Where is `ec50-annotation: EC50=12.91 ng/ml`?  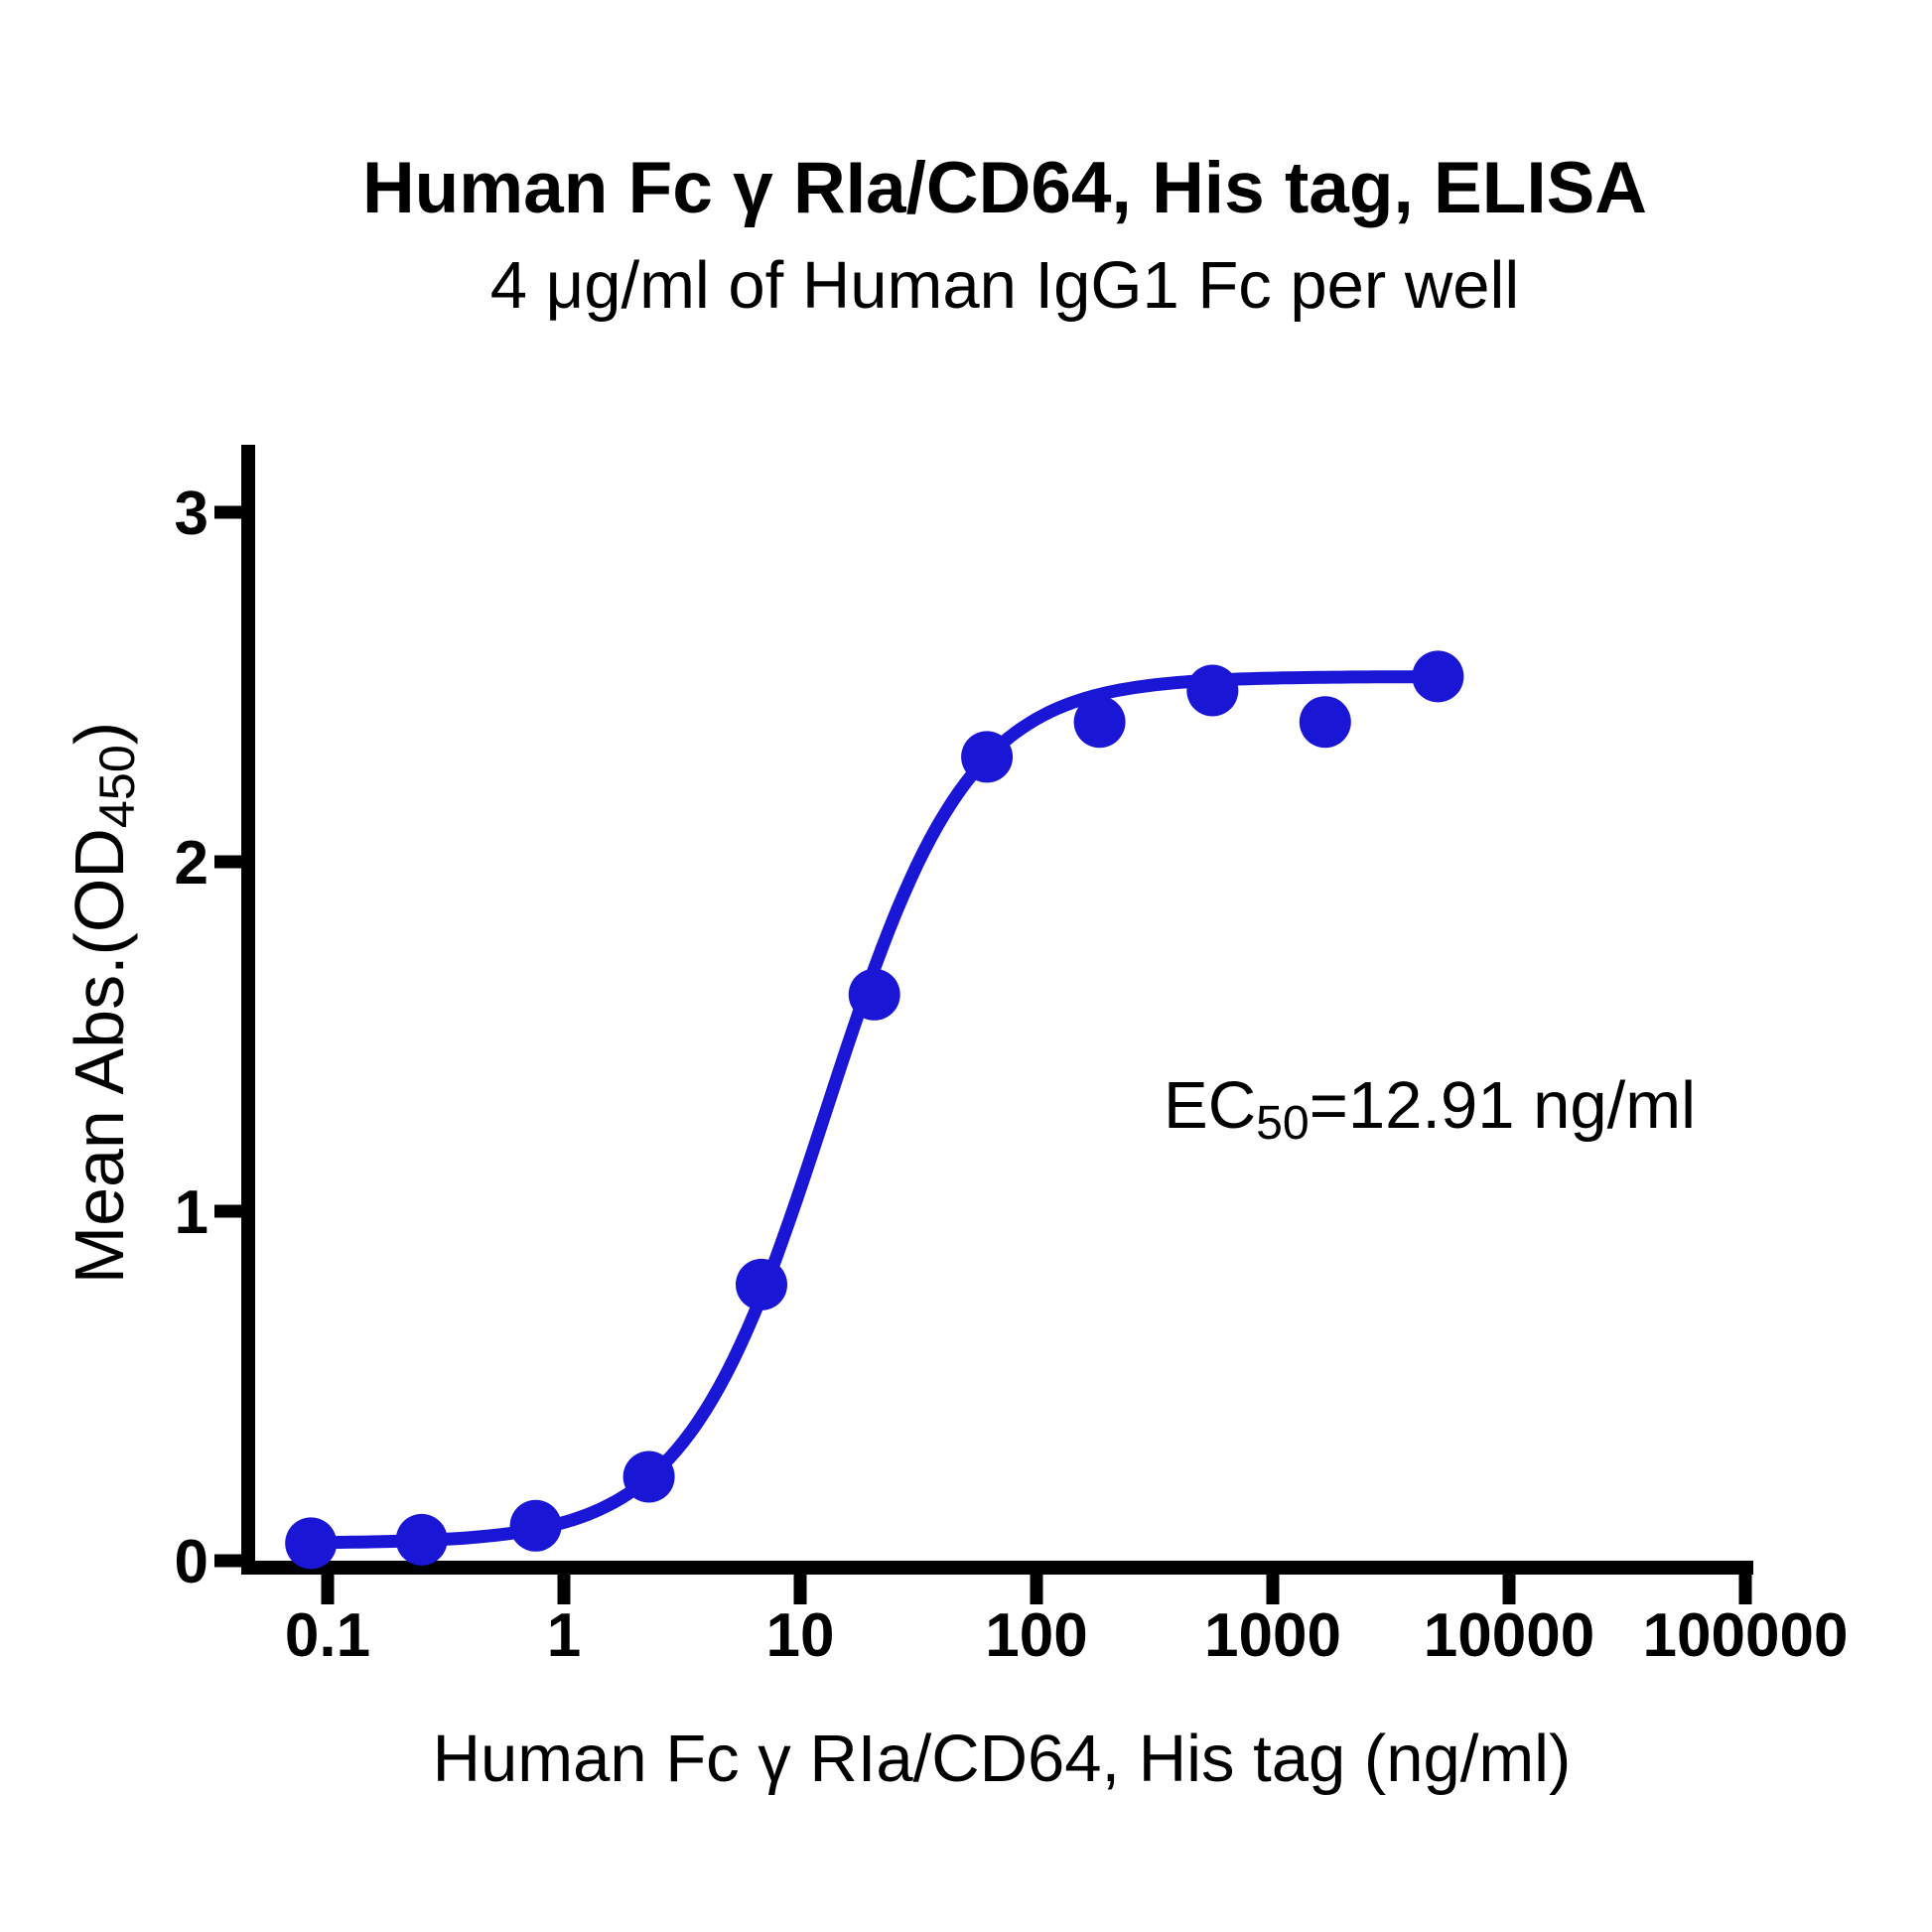
ec50-annotation: EC50=12.91 ng/ml is located at coordinates (1430, 1108).